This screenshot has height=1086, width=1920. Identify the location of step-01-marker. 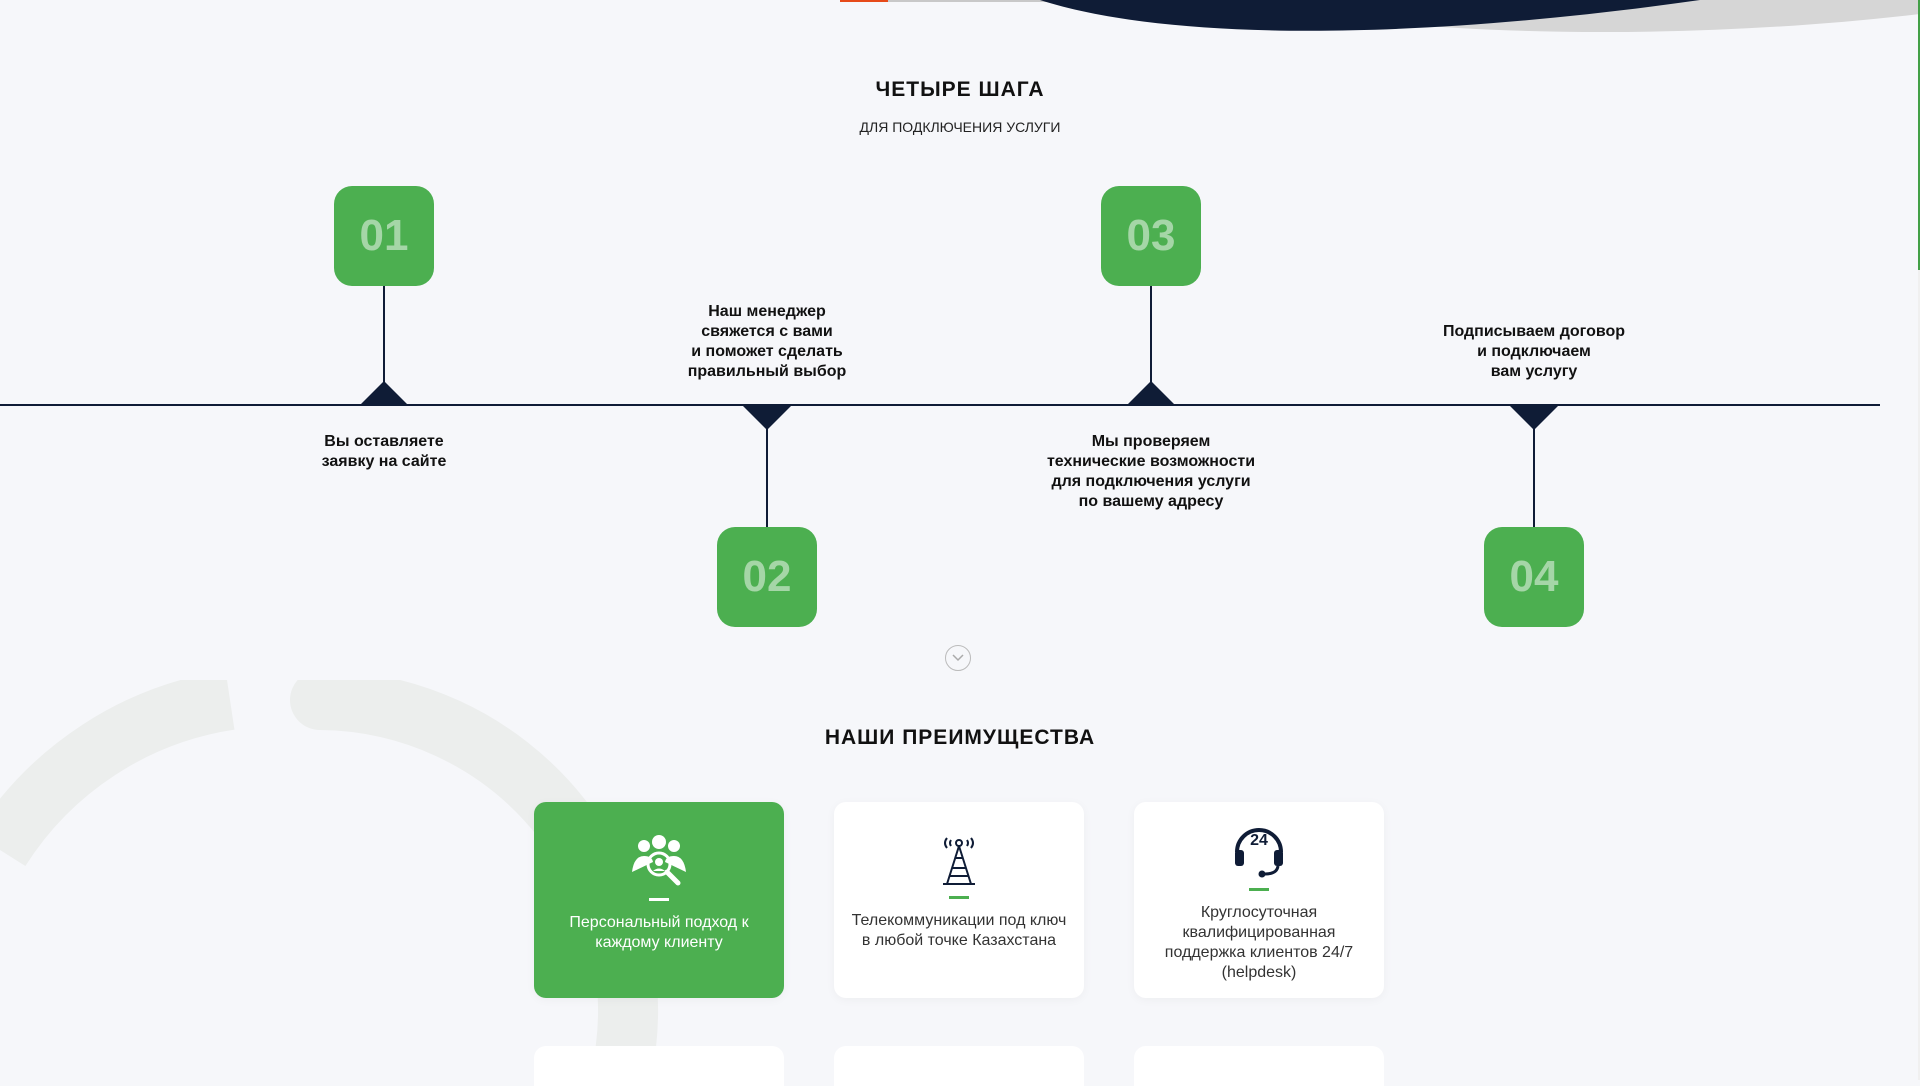
(384, 393).